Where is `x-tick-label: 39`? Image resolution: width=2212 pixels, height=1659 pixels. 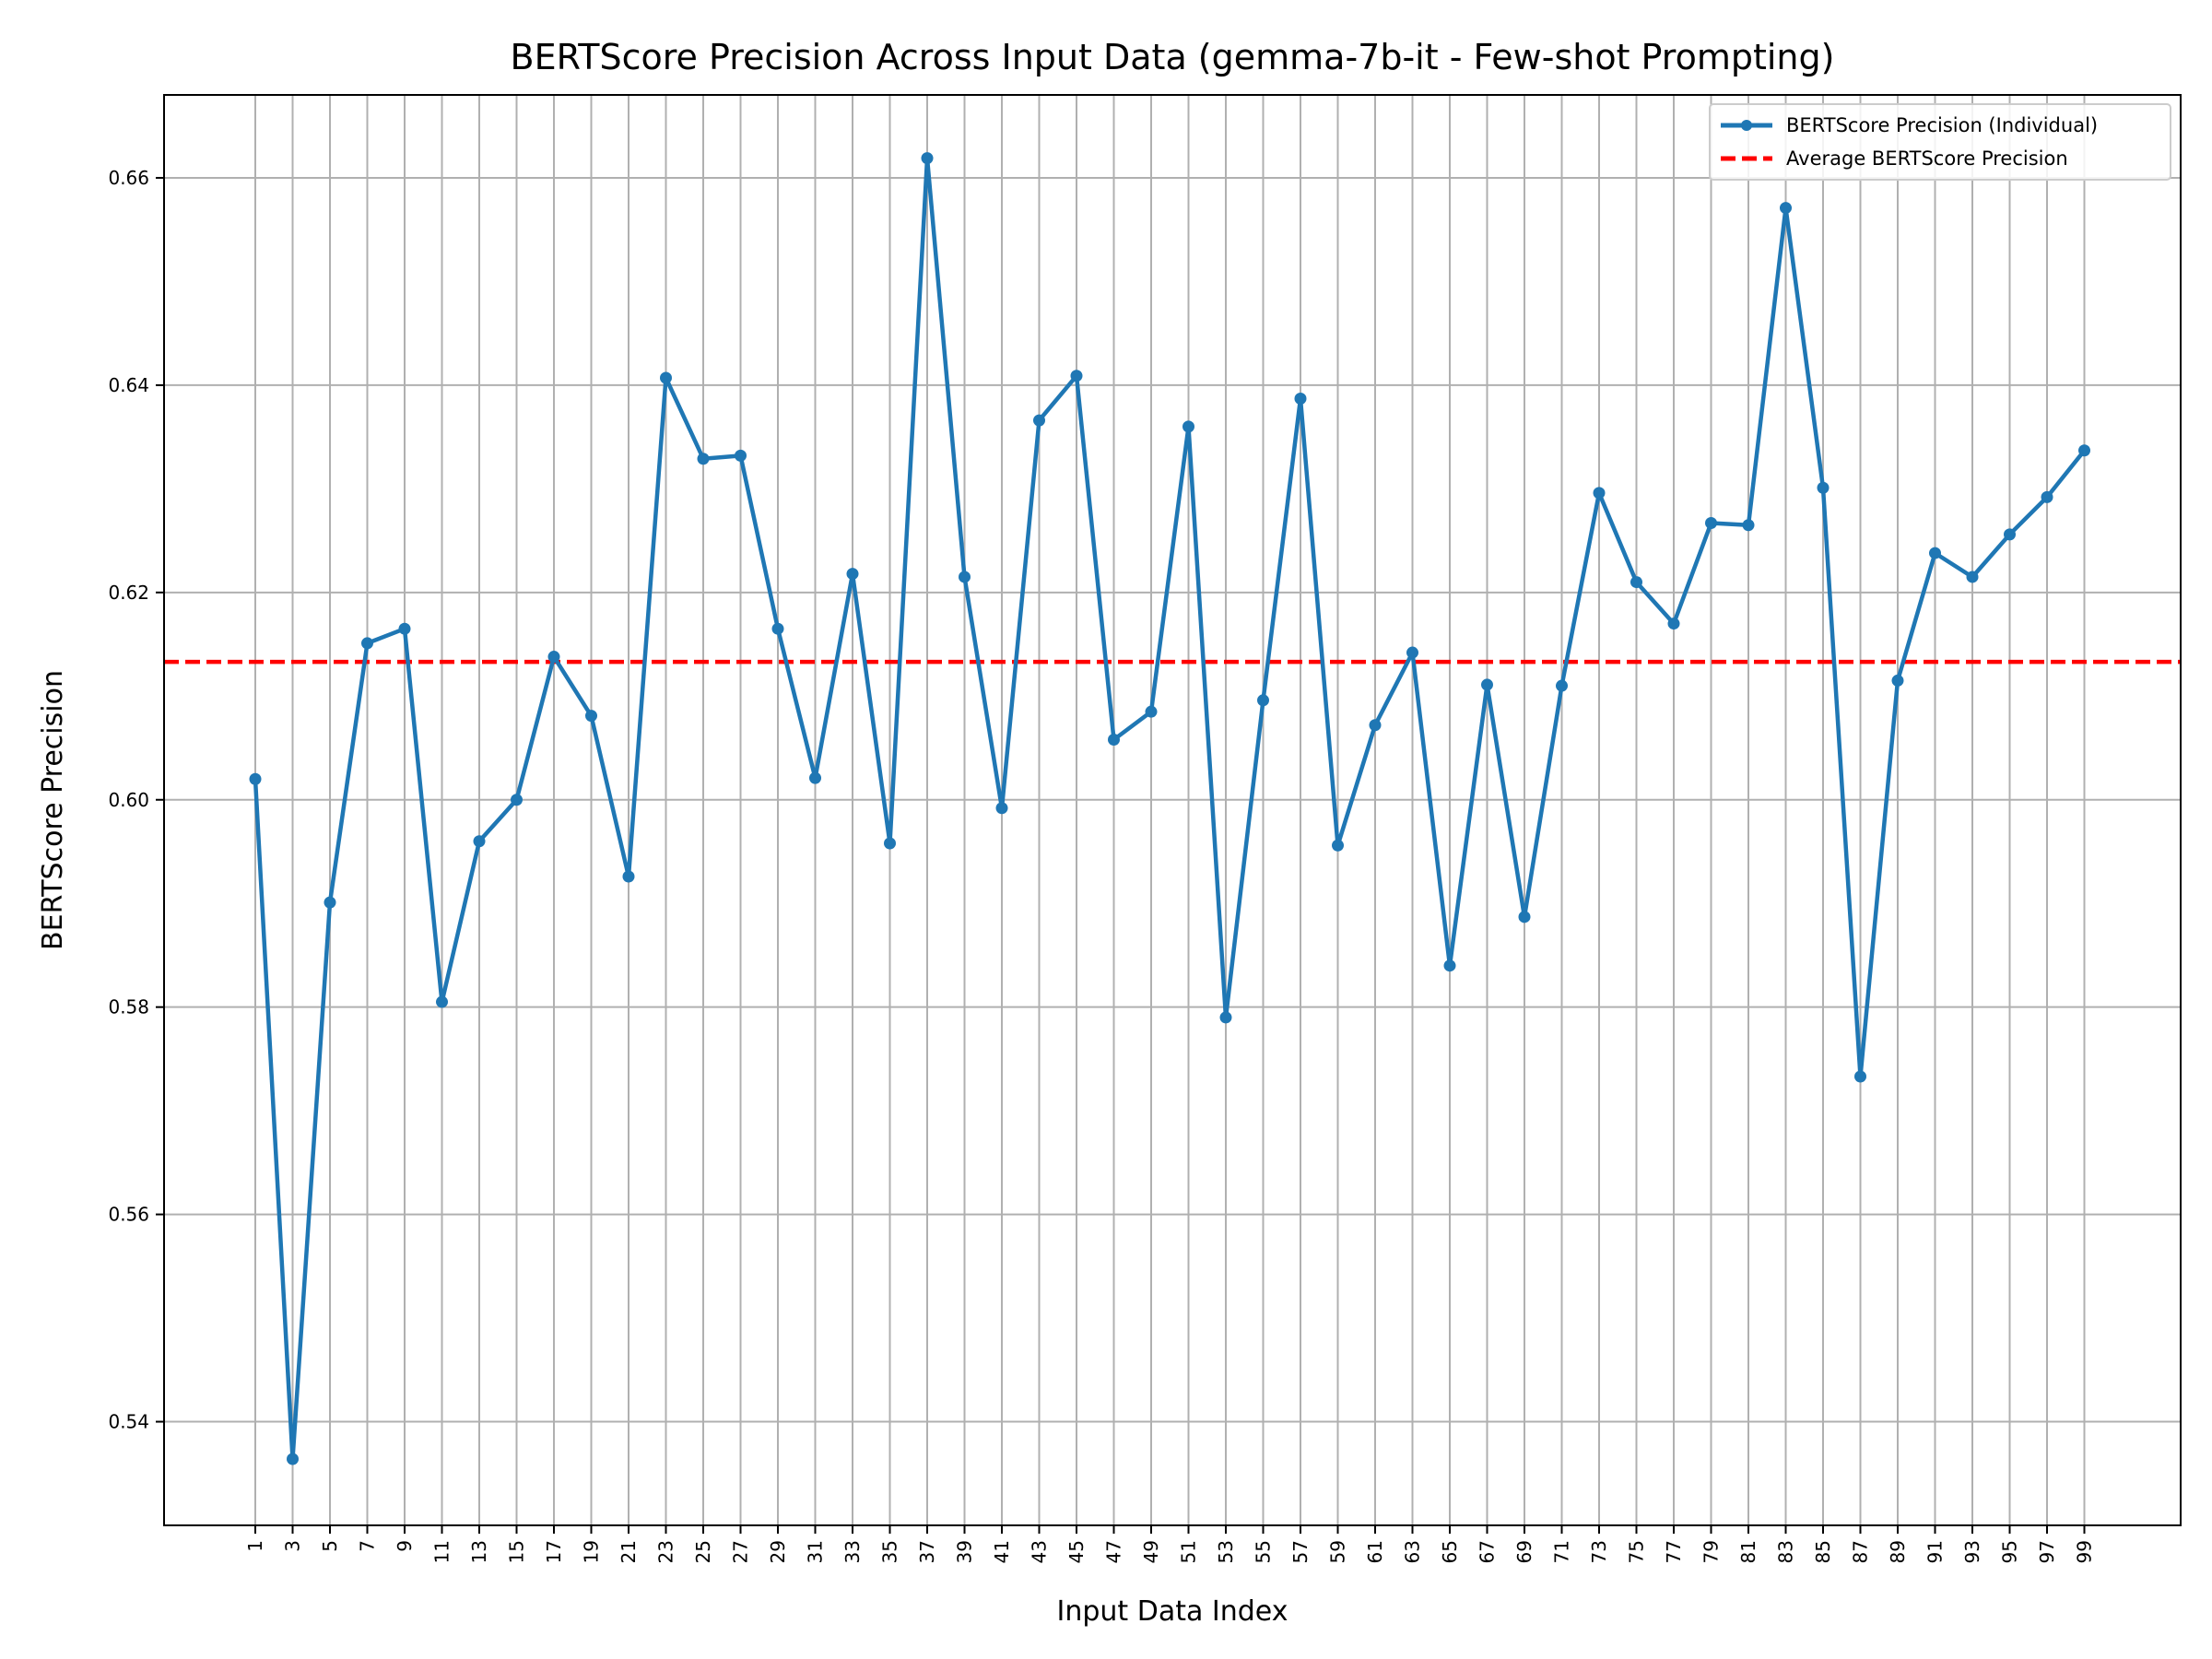 x-tick-label: 39 is located at coordinates (965, 1551).